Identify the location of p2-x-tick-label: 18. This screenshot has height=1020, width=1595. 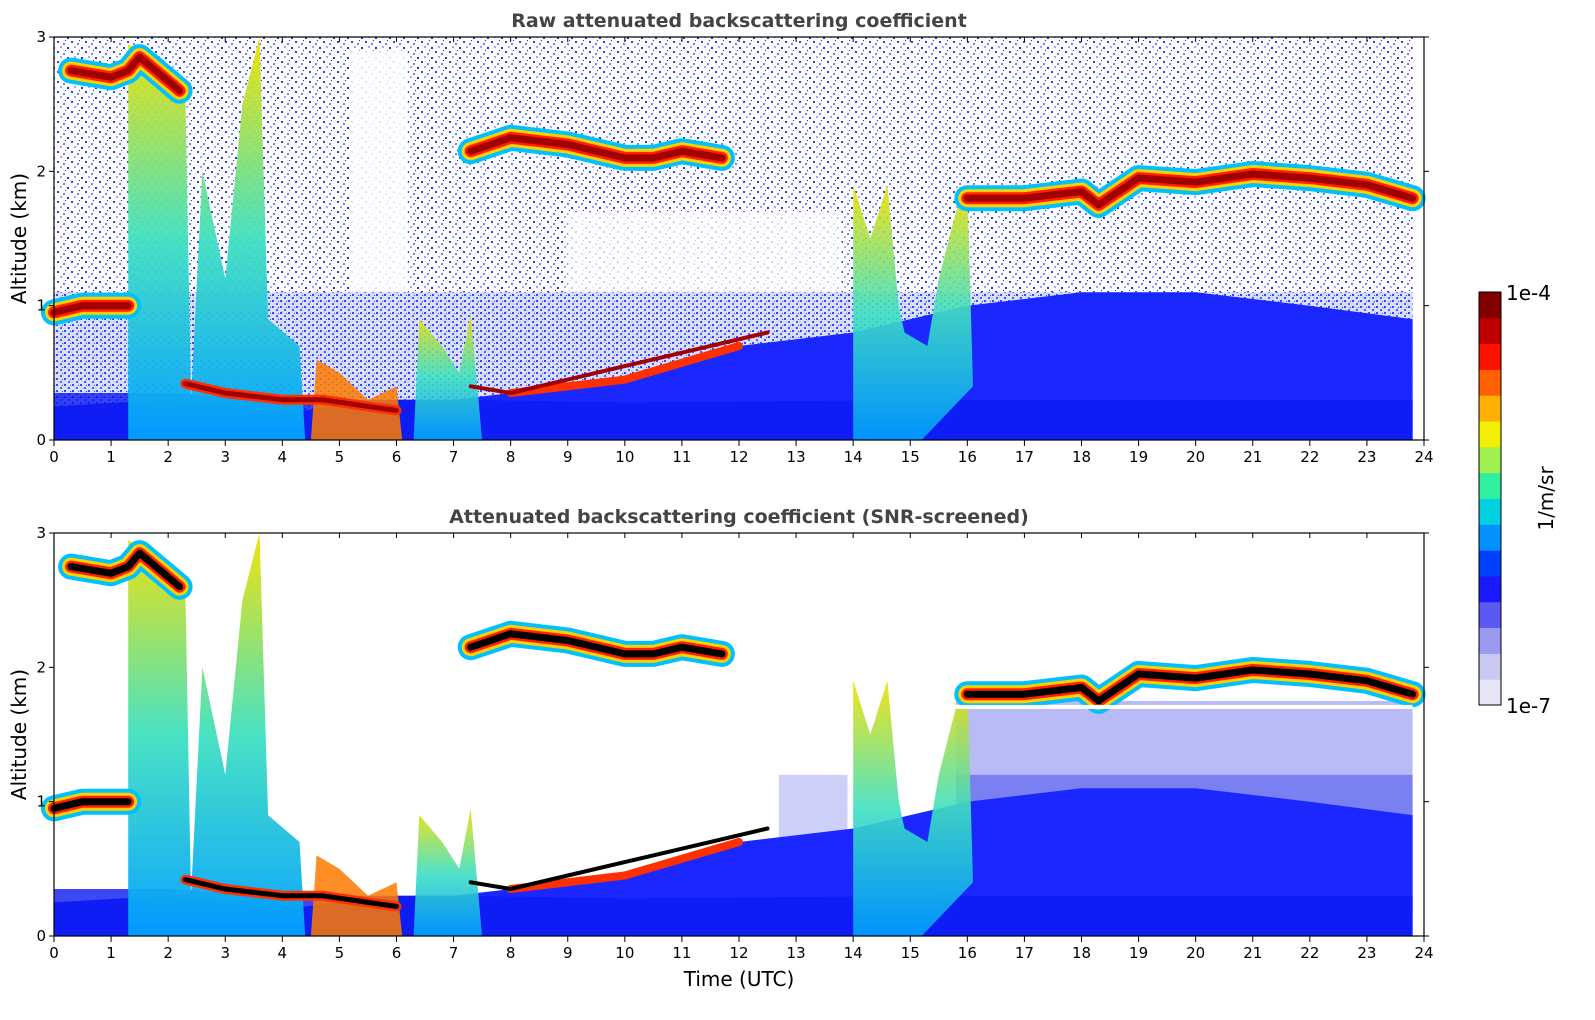
(1081, 953).